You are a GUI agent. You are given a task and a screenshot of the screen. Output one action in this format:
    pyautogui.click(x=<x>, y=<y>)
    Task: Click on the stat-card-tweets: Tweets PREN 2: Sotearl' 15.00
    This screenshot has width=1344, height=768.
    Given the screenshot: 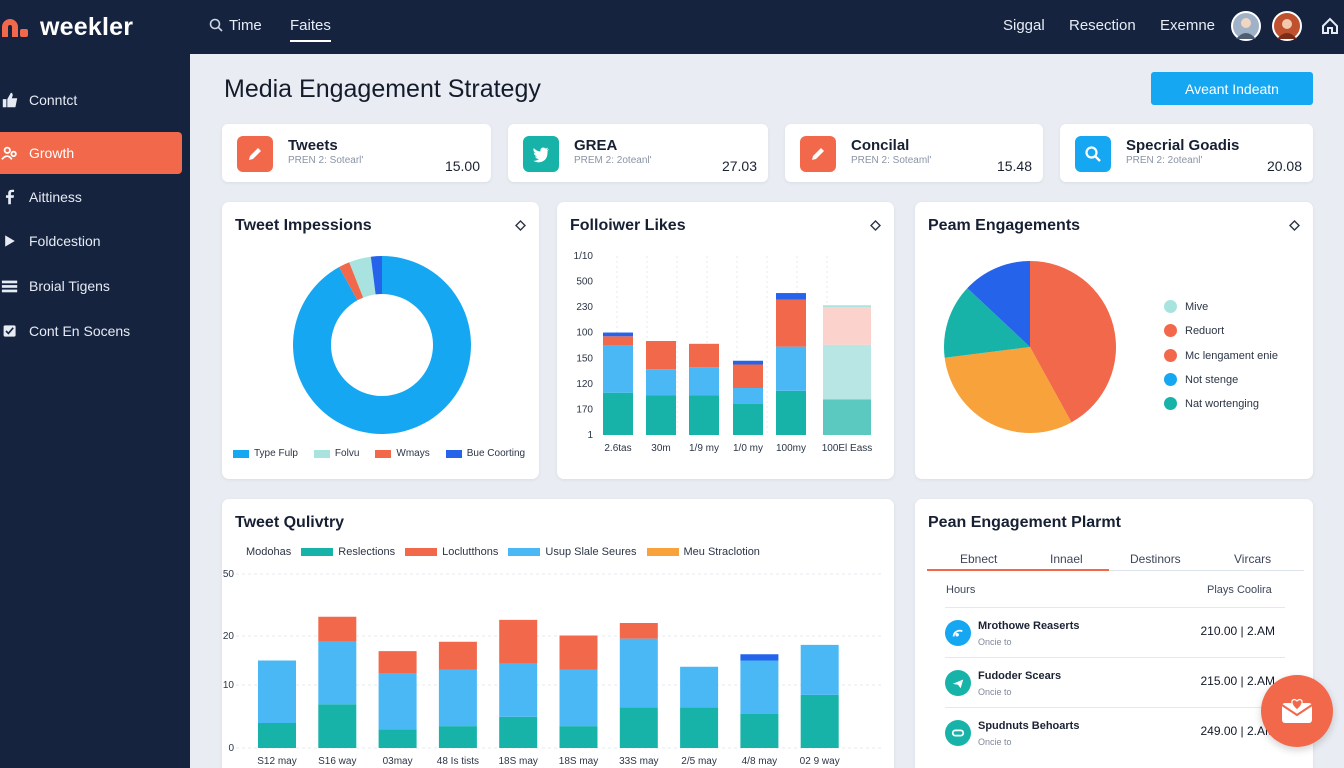 What is the action you would take?
    pyautogui.click(x=356, y=153)
    